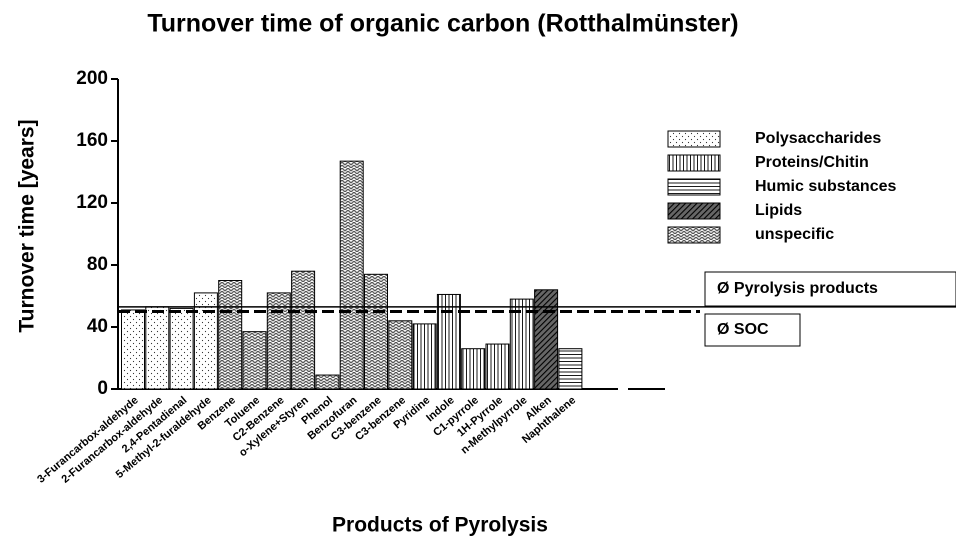 The image size is (956, 538). Describe the element at coordinates (102, 388) in the screenshot. I see `y-tick-label: 0` at that location.